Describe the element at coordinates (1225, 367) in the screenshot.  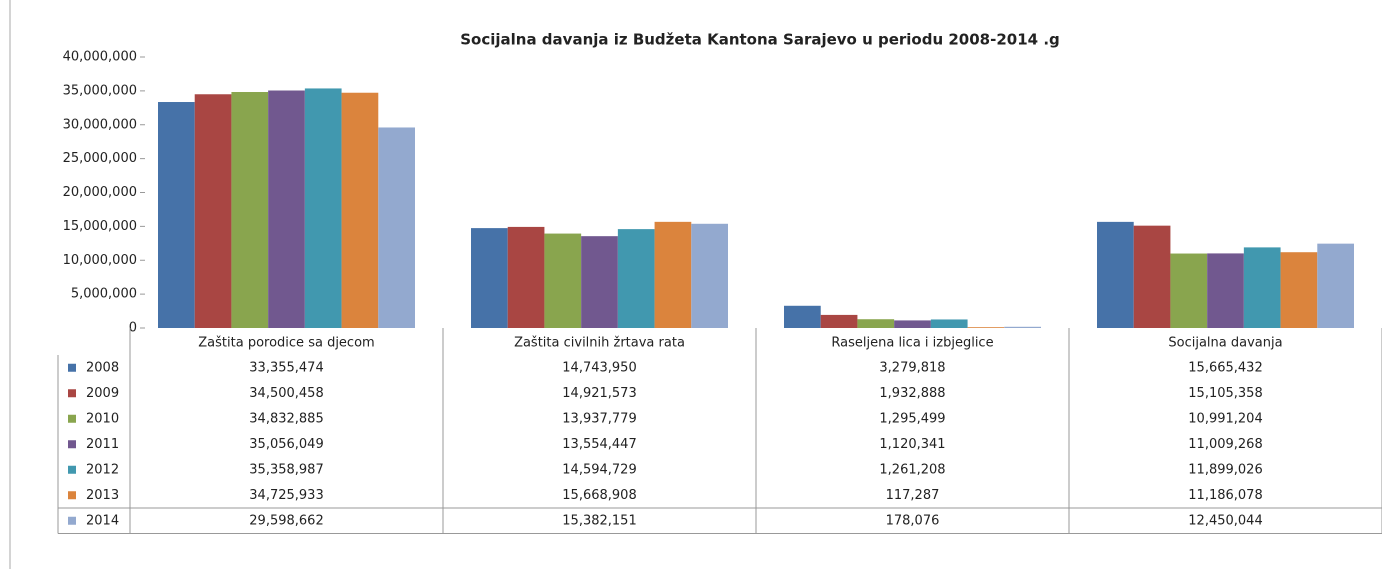
I see `table-cell: 15,665,432` at that location.